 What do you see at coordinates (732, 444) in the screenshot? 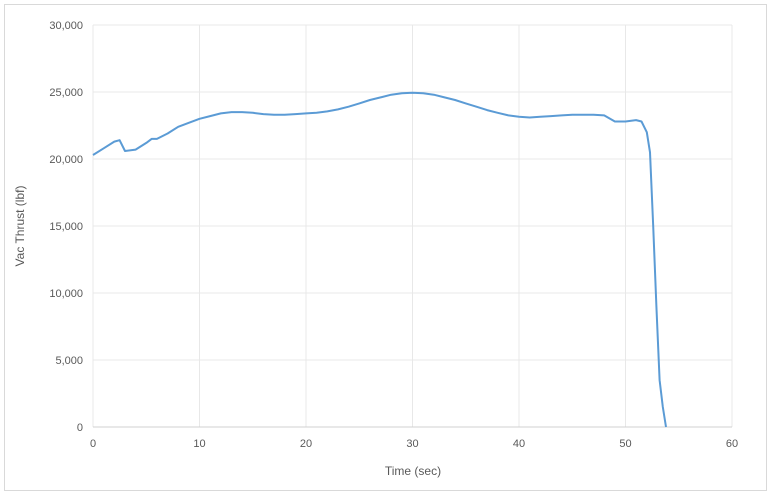
I see `x-tick-label: 60` at bounding box center [732, 444].